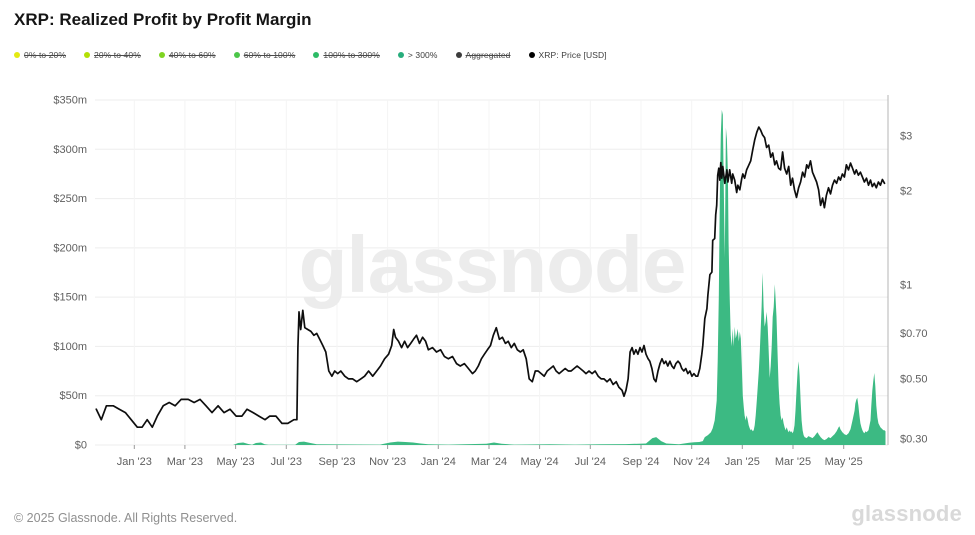  I want to click on x-tick-label: May '23, so click(236, 462).